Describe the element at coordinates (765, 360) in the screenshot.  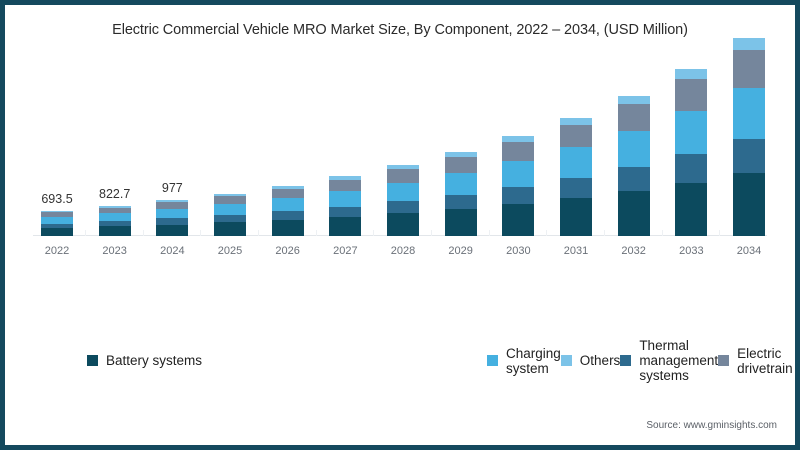
I see `legend-item-label: Electric drivetrain` at that location.